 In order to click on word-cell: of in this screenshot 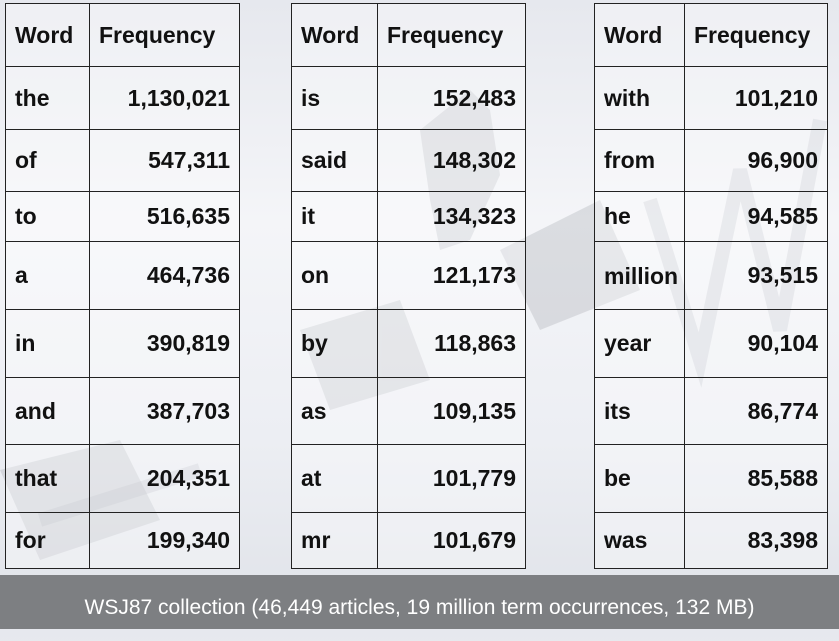, I will do `click(47, 160)`.